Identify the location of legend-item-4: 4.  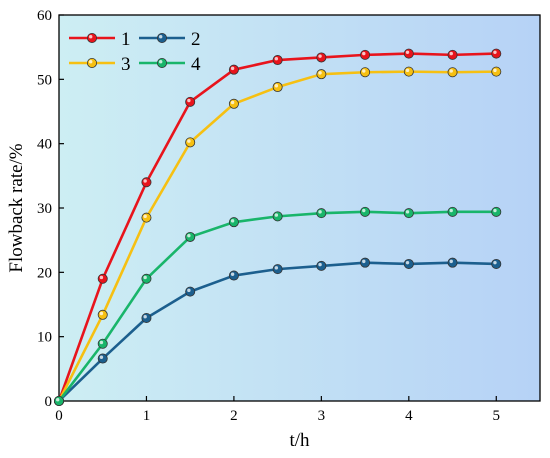
(170, 64).